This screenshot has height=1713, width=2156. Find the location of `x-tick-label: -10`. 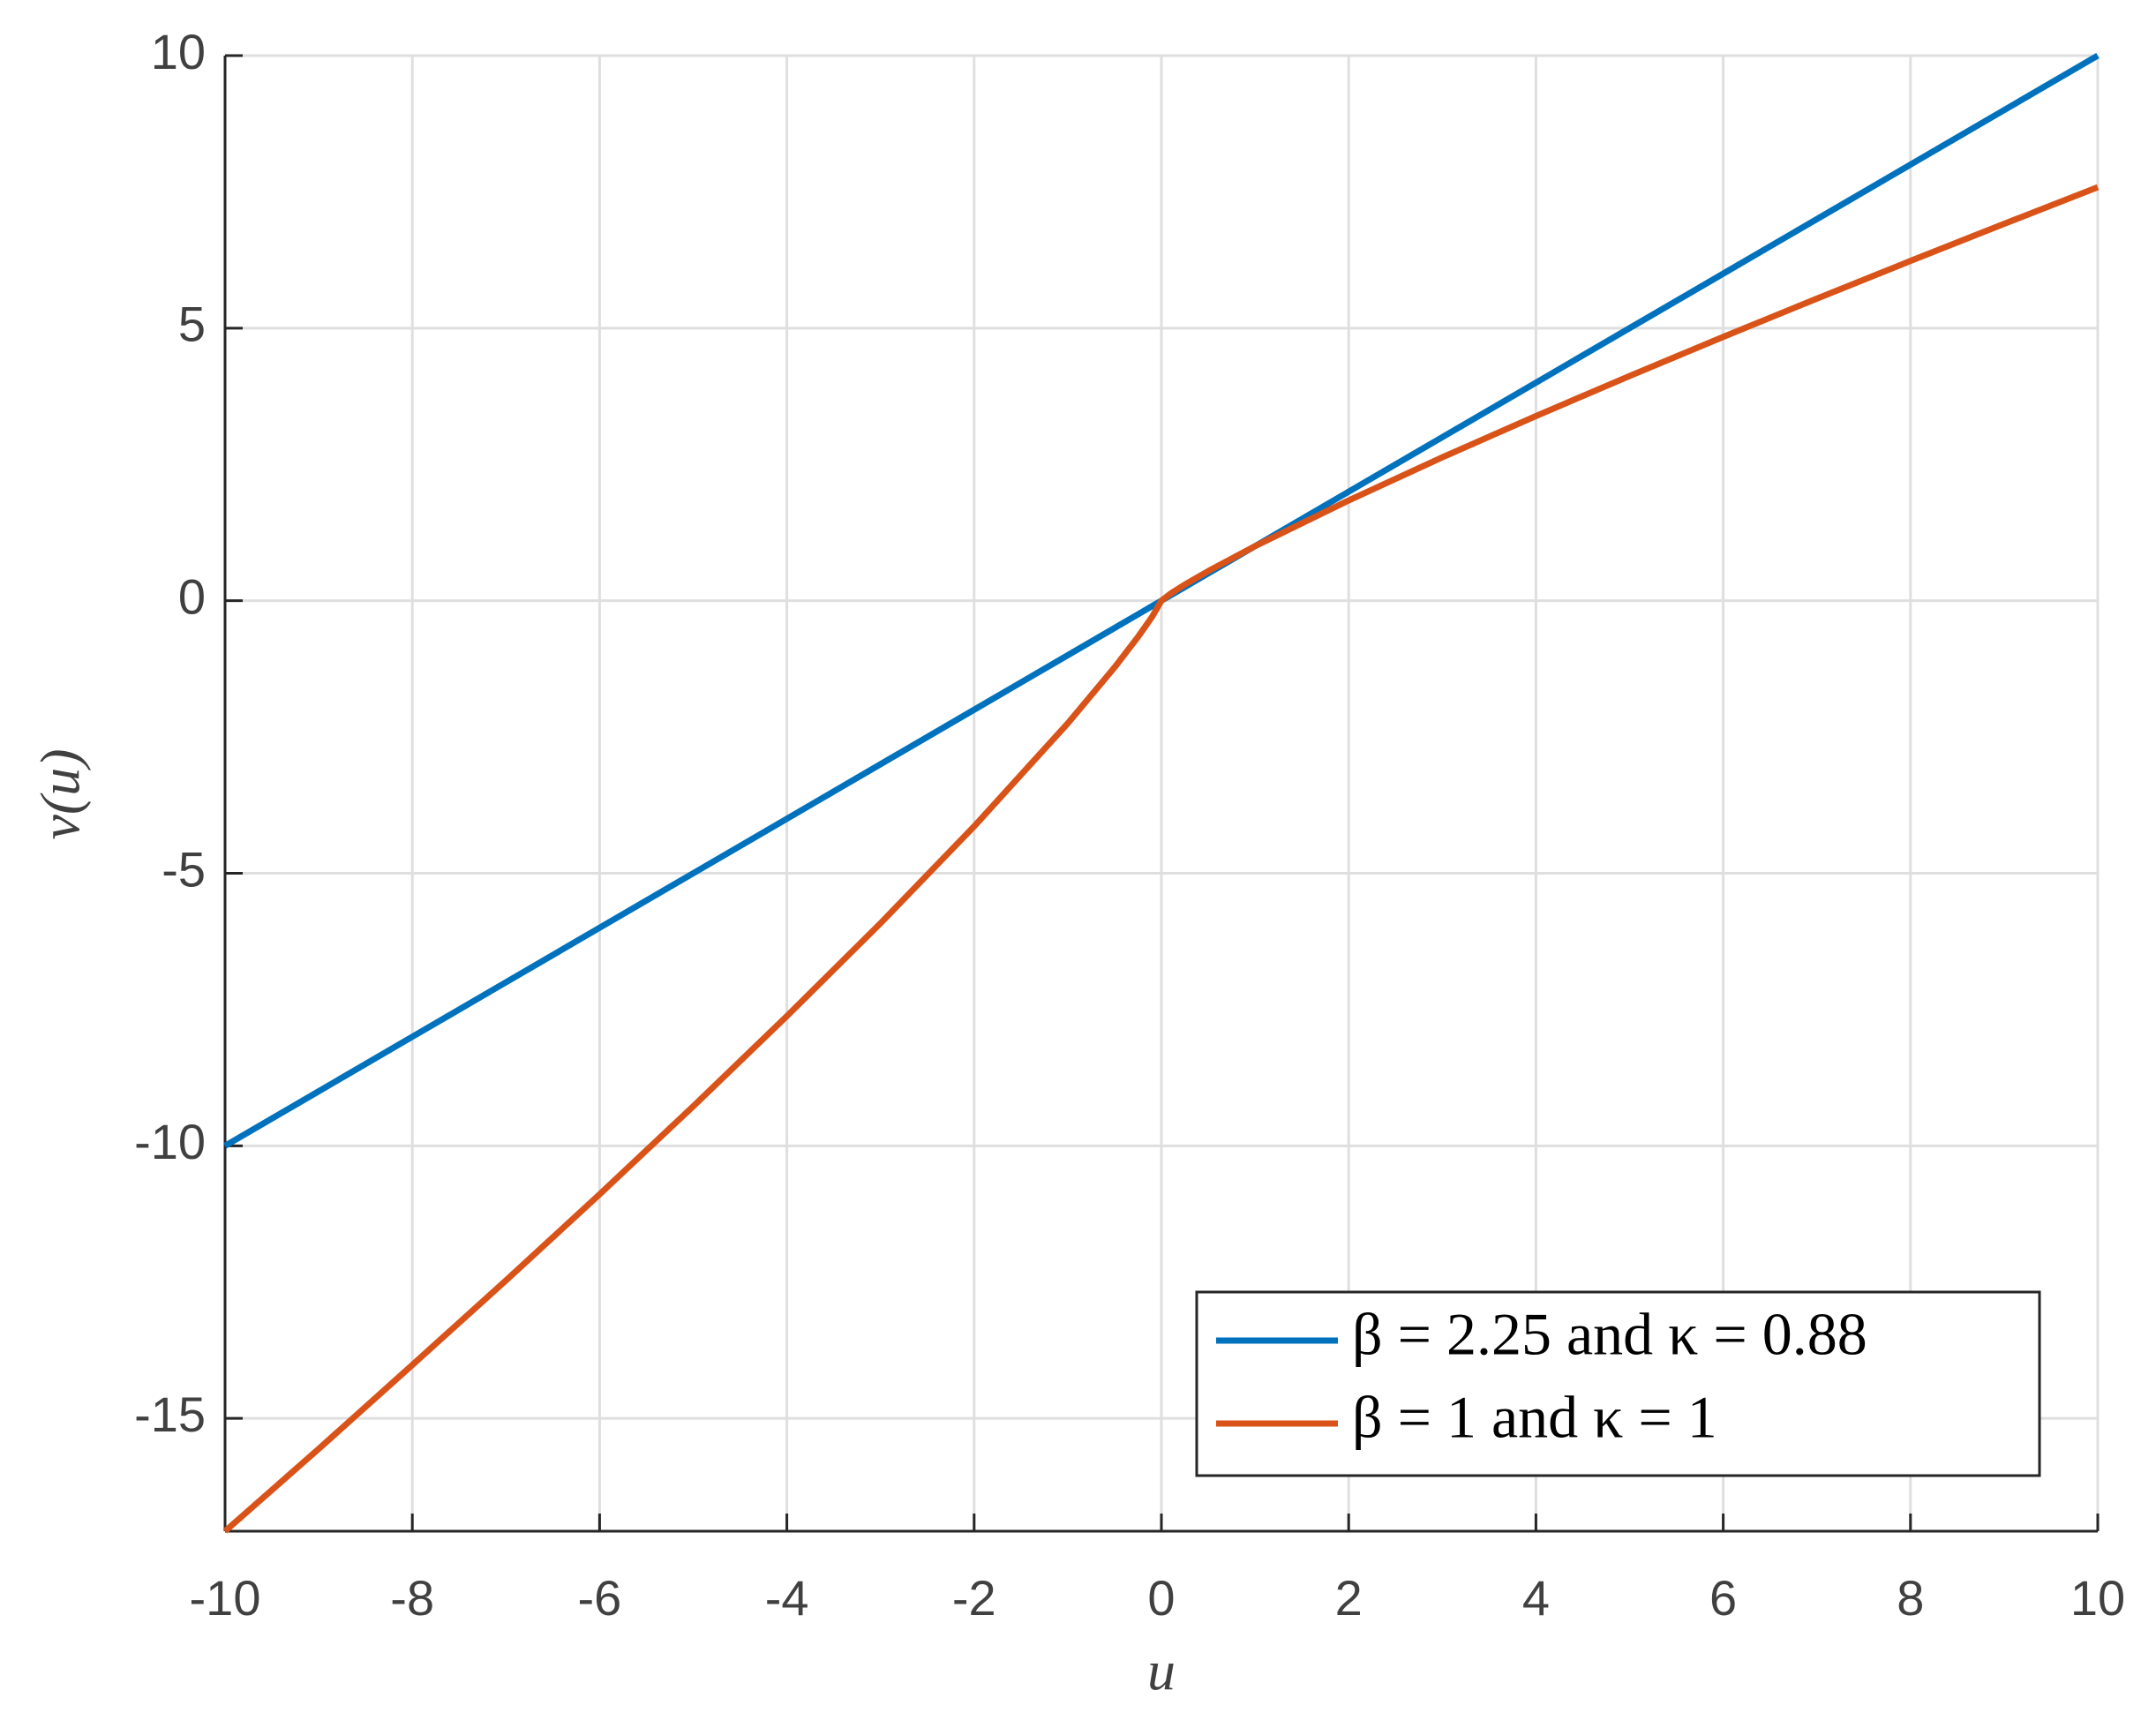

x-tick-label: -10 is located at coordinates (226, 1598).